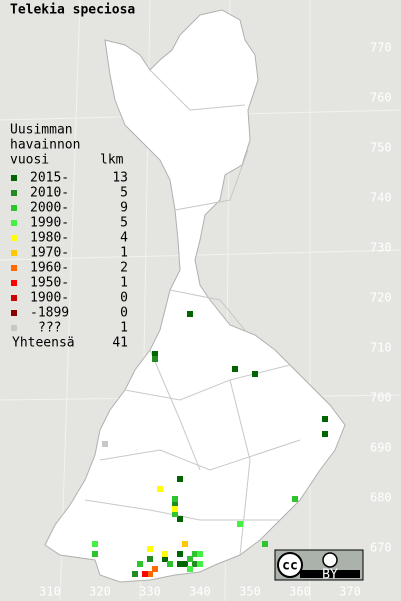 Image resolution: width=401 pixels, height=601 pixels. What do you see at coordinates (43, 343) in the screenshot?
I see `legend-total-label: Yhteensä` at bounding box center [43, 343].